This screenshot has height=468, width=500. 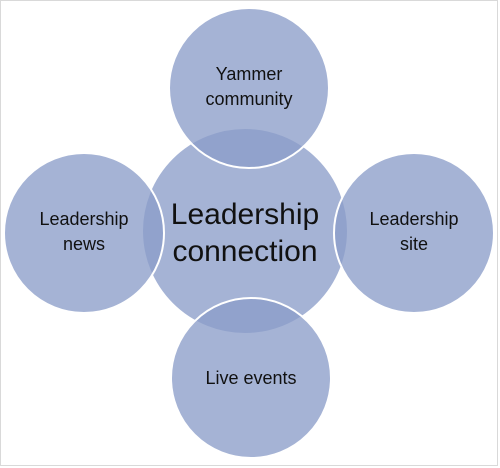 I want to click on left-label-line2: news, so click(x=84, y=244).